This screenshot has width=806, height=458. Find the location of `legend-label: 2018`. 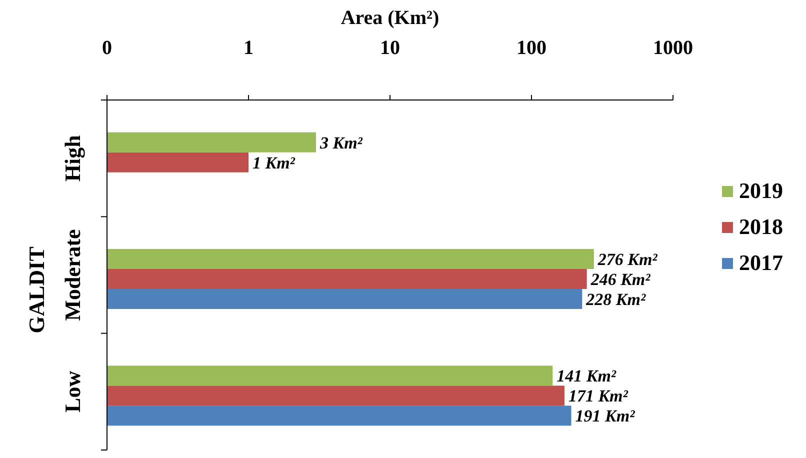

legend-label: 2018 is located at coordinates (761, 226).